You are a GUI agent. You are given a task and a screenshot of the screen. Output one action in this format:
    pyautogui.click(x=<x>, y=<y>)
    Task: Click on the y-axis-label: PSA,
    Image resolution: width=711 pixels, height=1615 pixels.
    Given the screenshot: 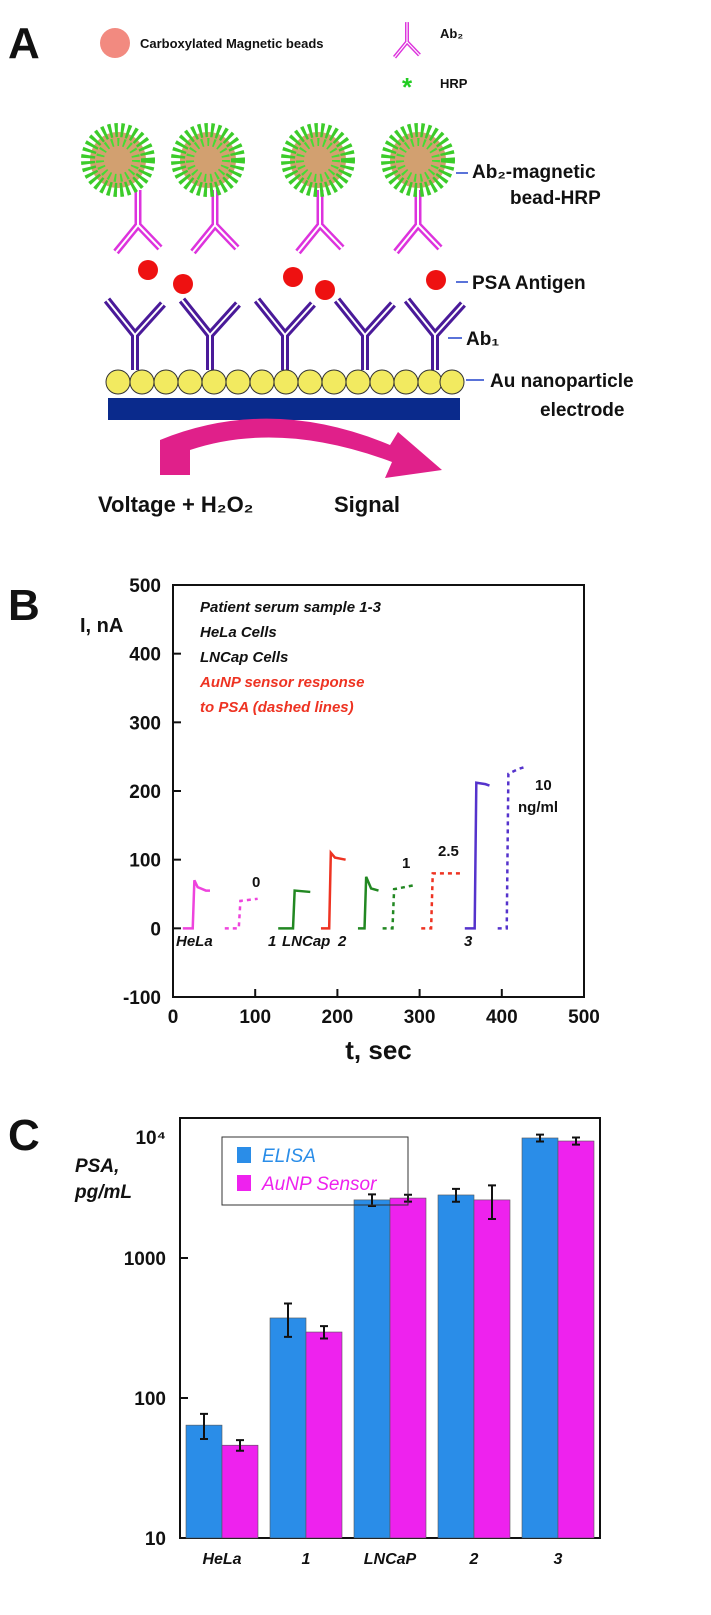 What is the action you would take?
    pyautogui.click(x=97, y=1166)
    